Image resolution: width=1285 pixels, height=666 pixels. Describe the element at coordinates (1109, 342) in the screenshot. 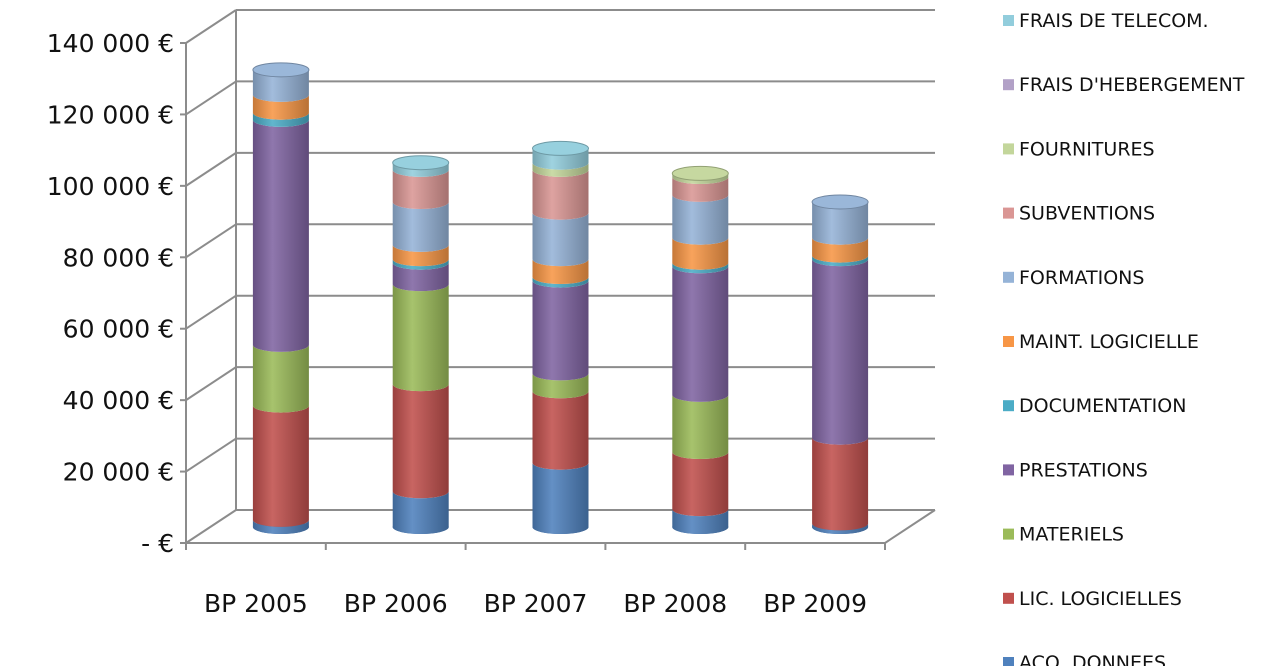

I see `legend-label: MAINT. LOGICIELLE` at that location.